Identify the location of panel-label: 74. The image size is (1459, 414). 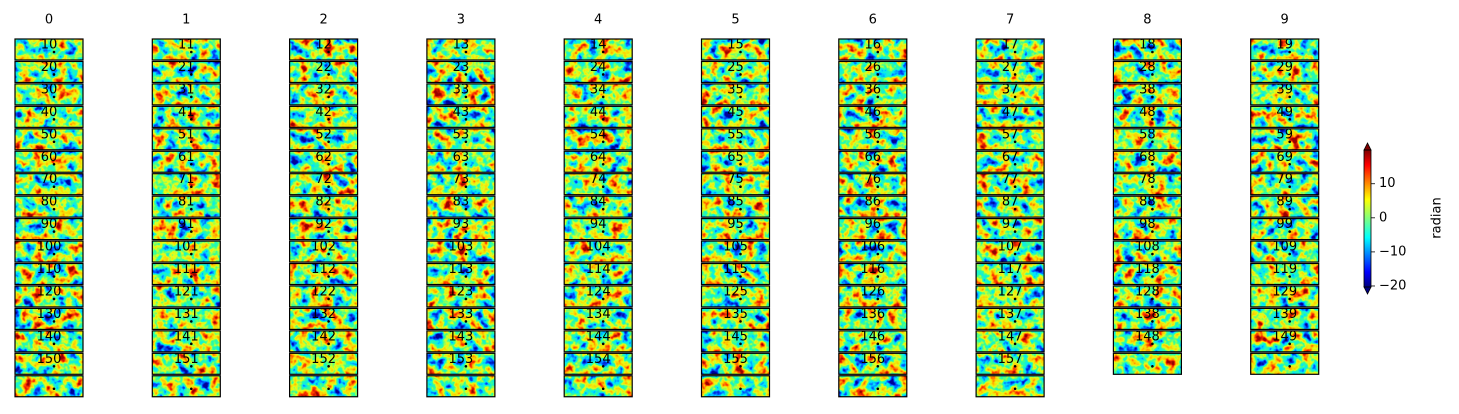
(598, 179).